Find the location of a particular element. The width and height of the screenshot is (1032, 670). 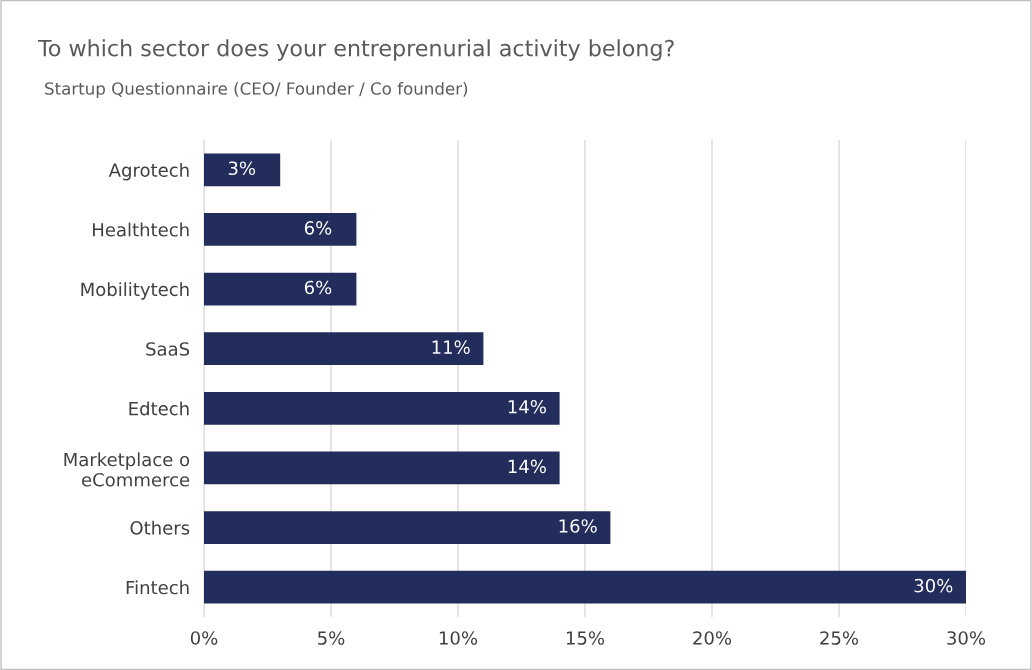

x-tick-label: 5% is located at coordinates (331, 638).